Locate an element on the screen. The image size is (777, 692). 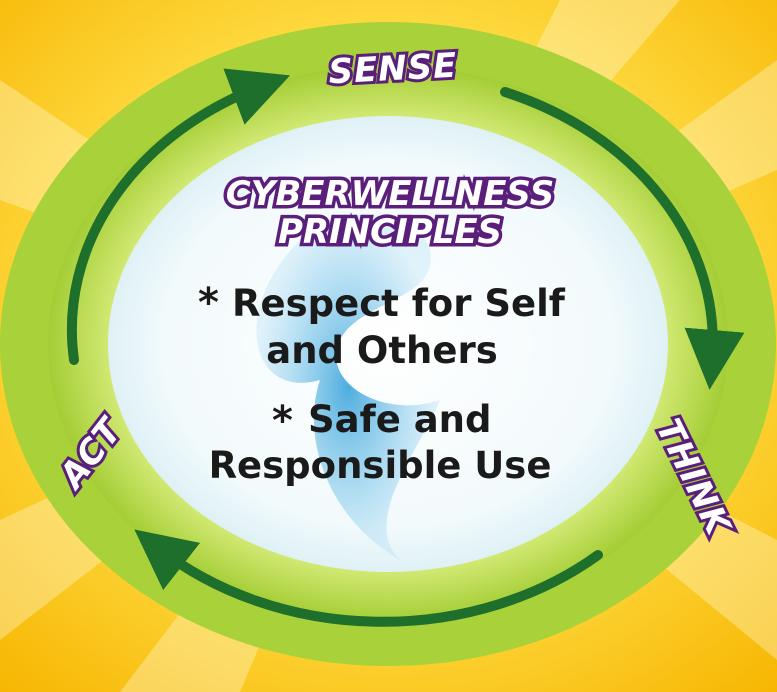
swirl-graphic is located at coordinates (348, 387).